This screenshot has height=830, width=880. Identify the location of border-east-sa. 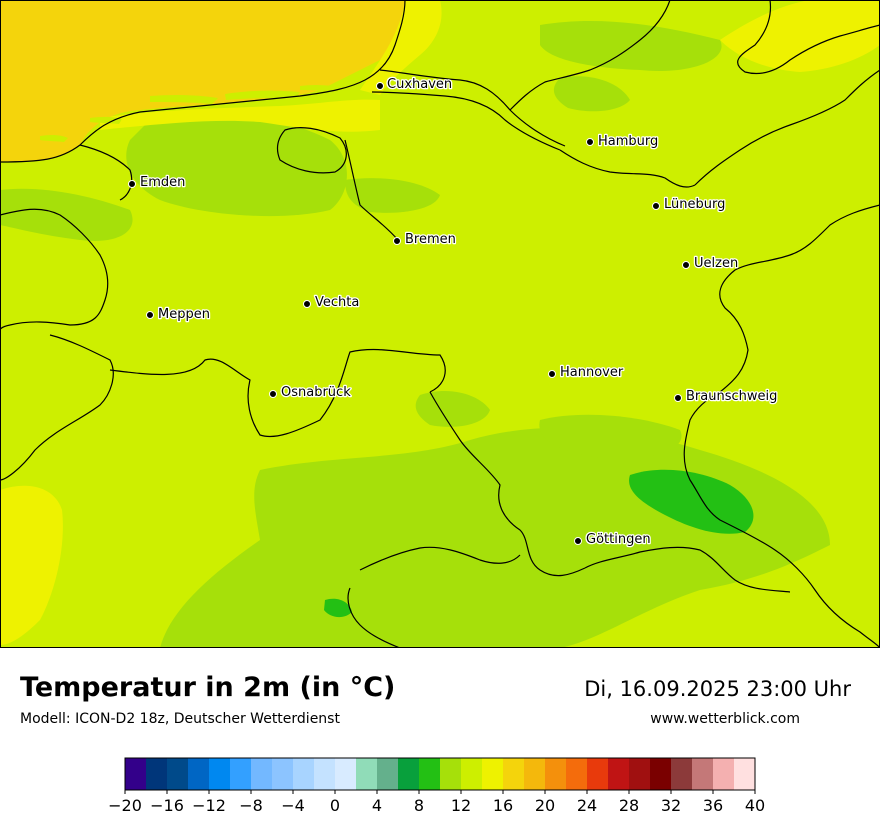
(781, 426).